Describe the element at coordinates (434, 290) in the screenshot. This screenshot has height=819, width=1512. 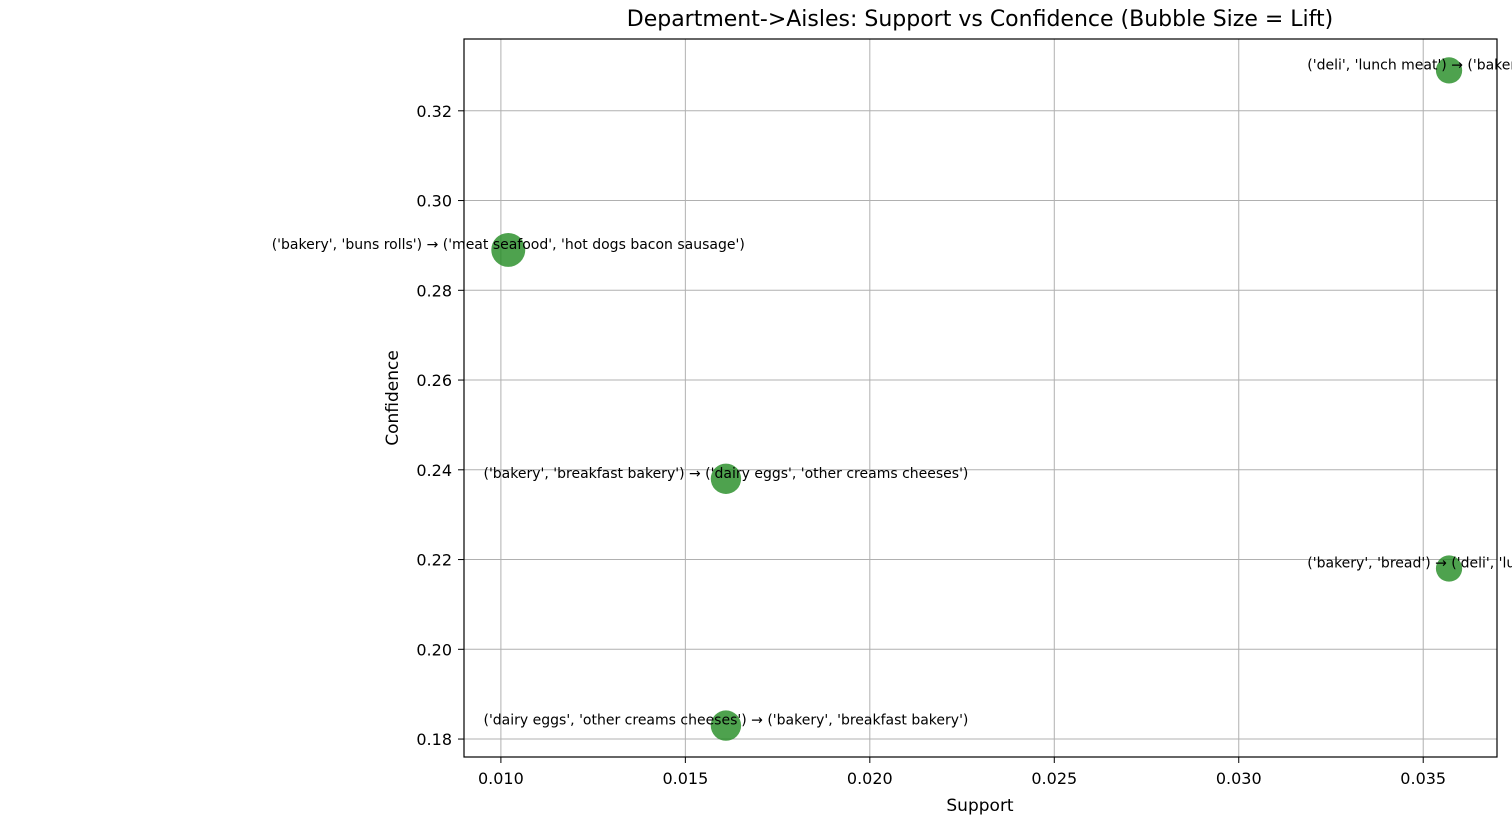
I see `y-tick-label: 0.28` at that location.